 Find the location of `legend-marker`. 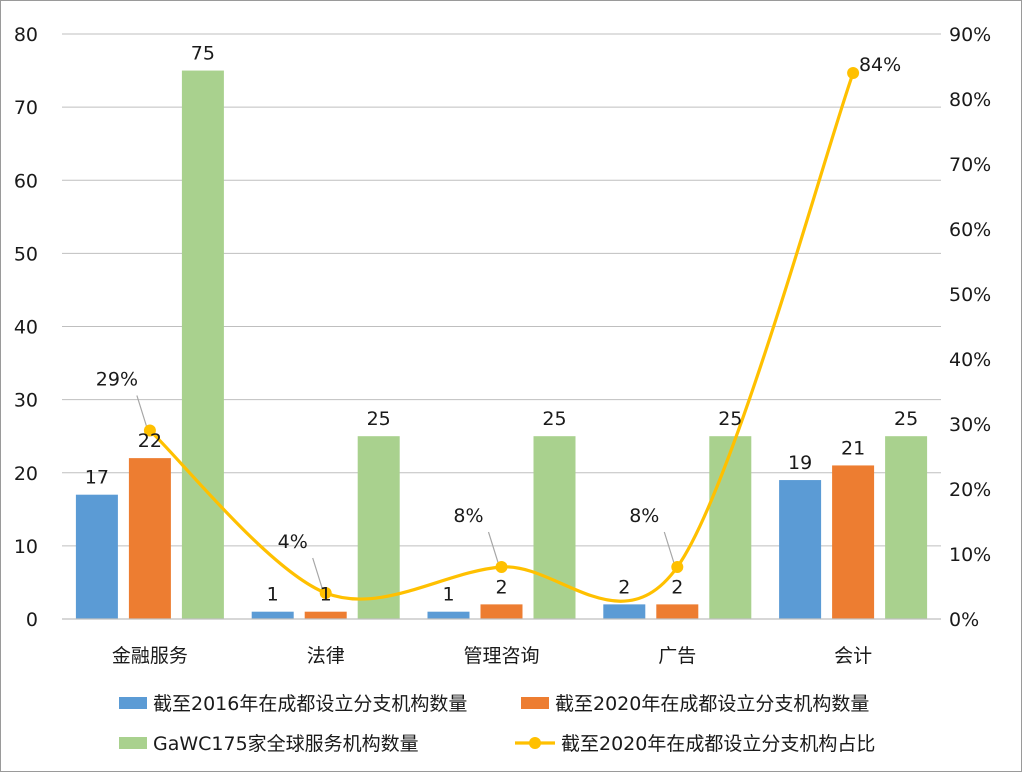

legend-marker is located at coordinates (535, 743).